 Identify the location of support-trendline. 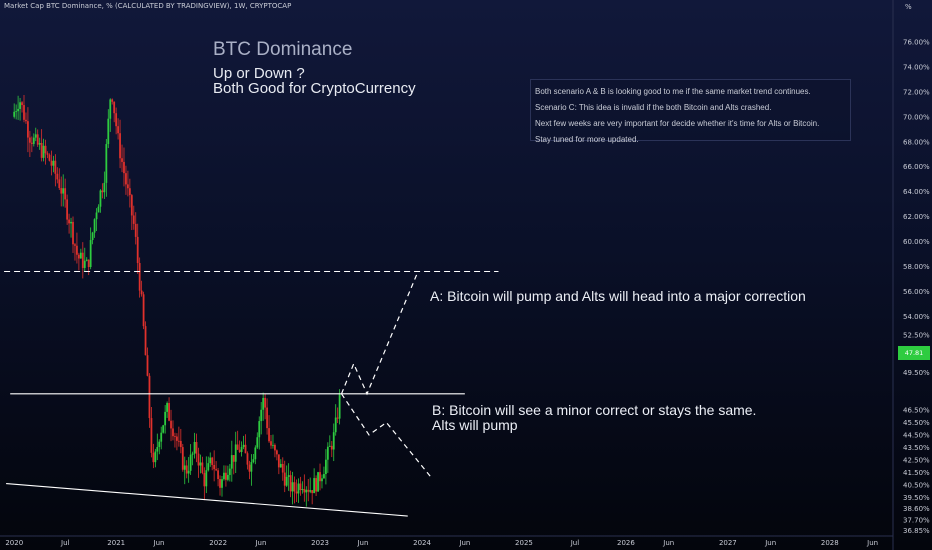
(207, 500).